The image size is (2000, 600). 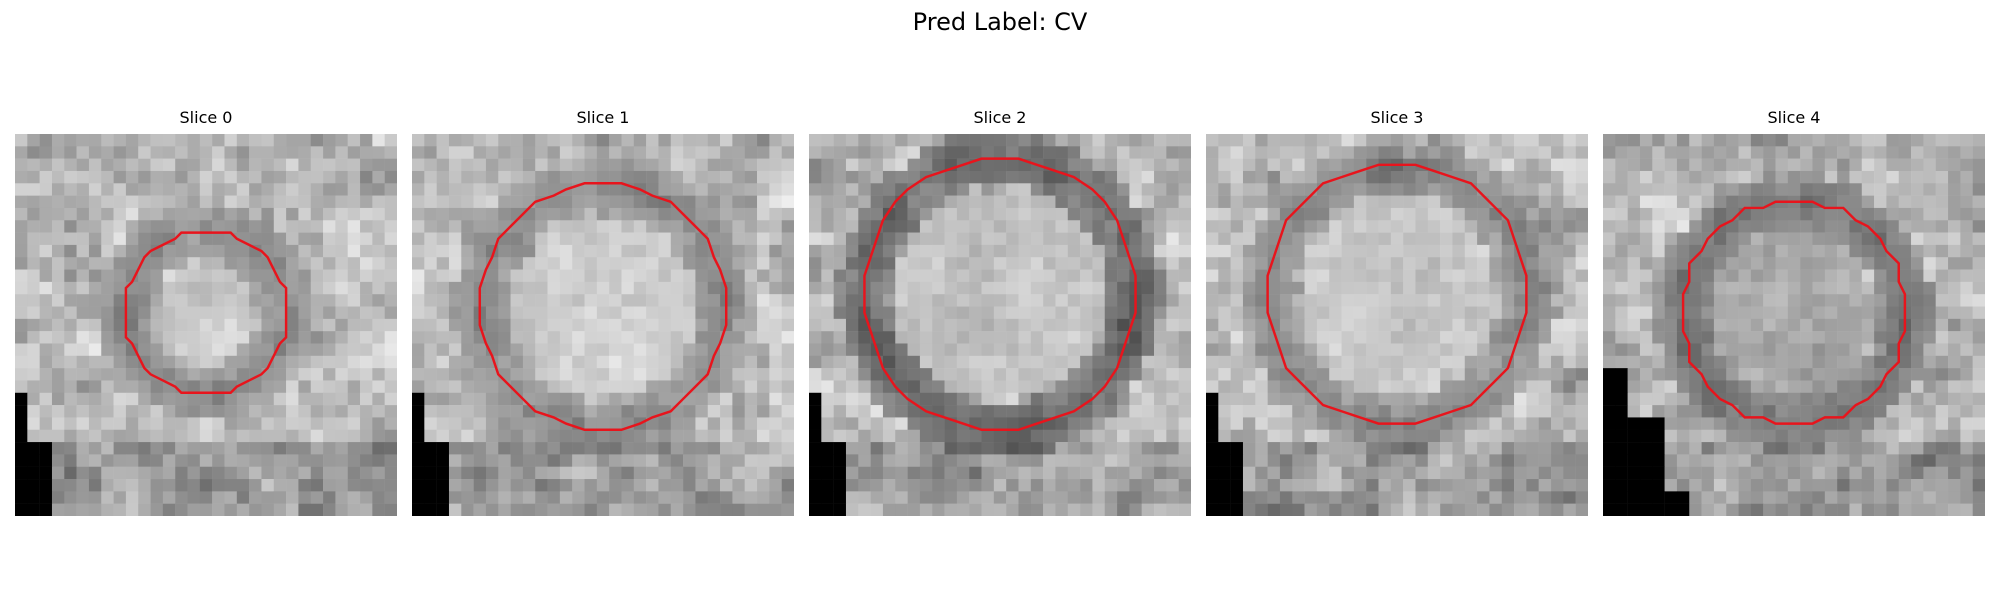 I want to click on slice-panel: Slice 0, so click(x=206, y=313).